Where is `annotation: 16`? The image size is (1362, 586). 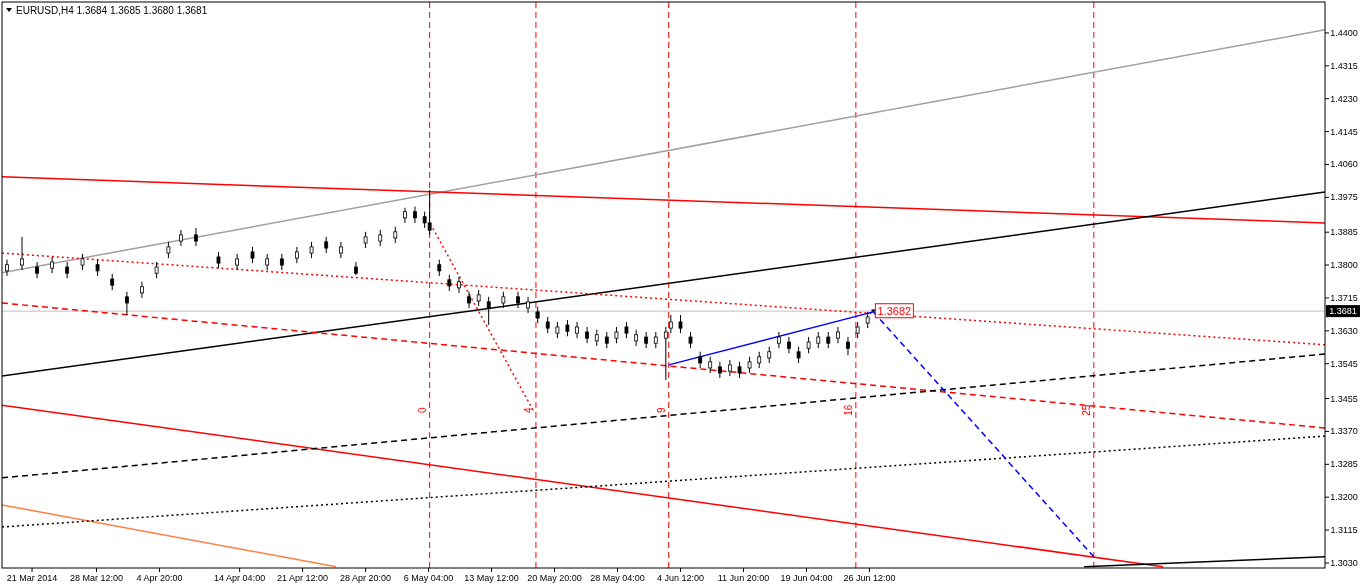 annotation: 16 is located at coordinates (848, 410).